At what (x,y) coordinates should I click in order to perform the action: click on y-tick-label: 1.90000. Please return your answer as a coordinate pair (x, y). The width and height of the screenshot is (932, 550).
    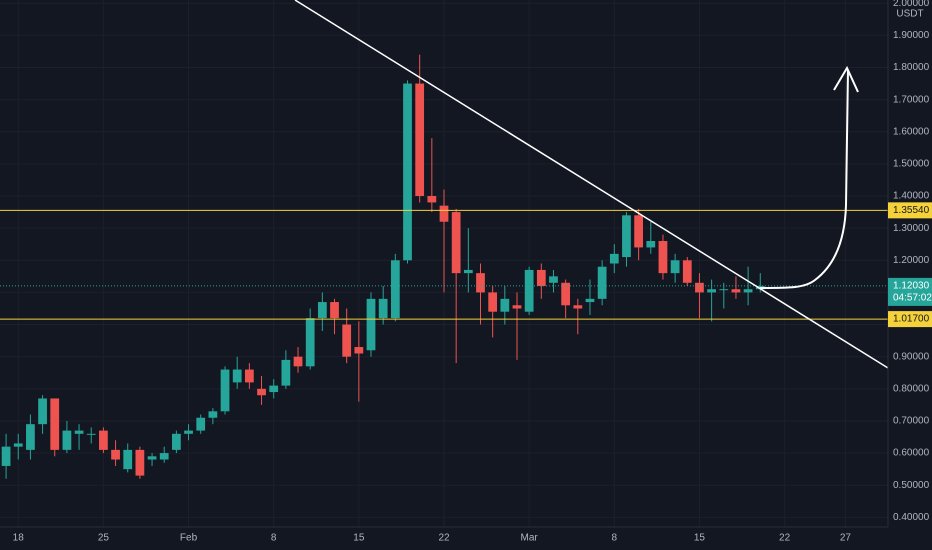
    Looking at the image, I should click on (911, 35).